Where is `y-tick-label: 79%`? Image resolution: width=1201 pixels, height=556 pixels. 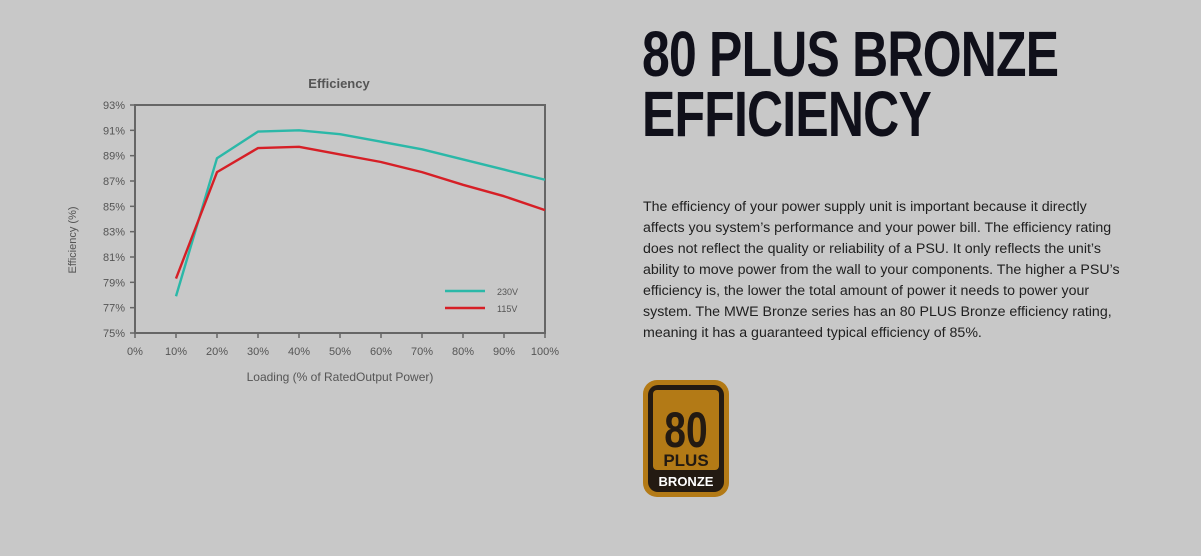 y-tick-label: 79% is located at coordinates (114, 283).